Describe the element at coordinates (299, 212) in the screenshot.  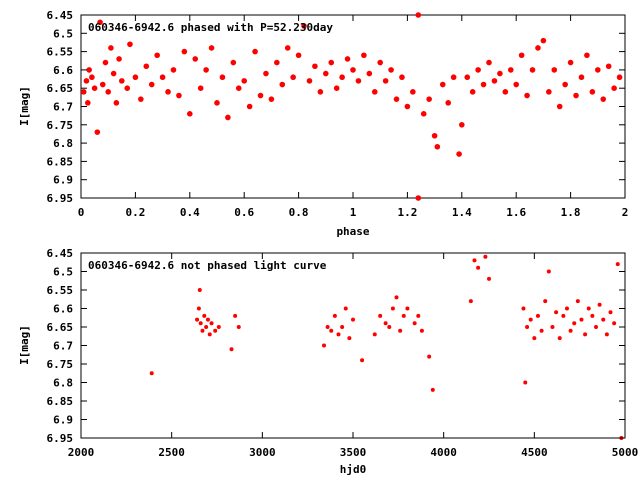
I see `phased-x-tick-label: 0.8` at that location.